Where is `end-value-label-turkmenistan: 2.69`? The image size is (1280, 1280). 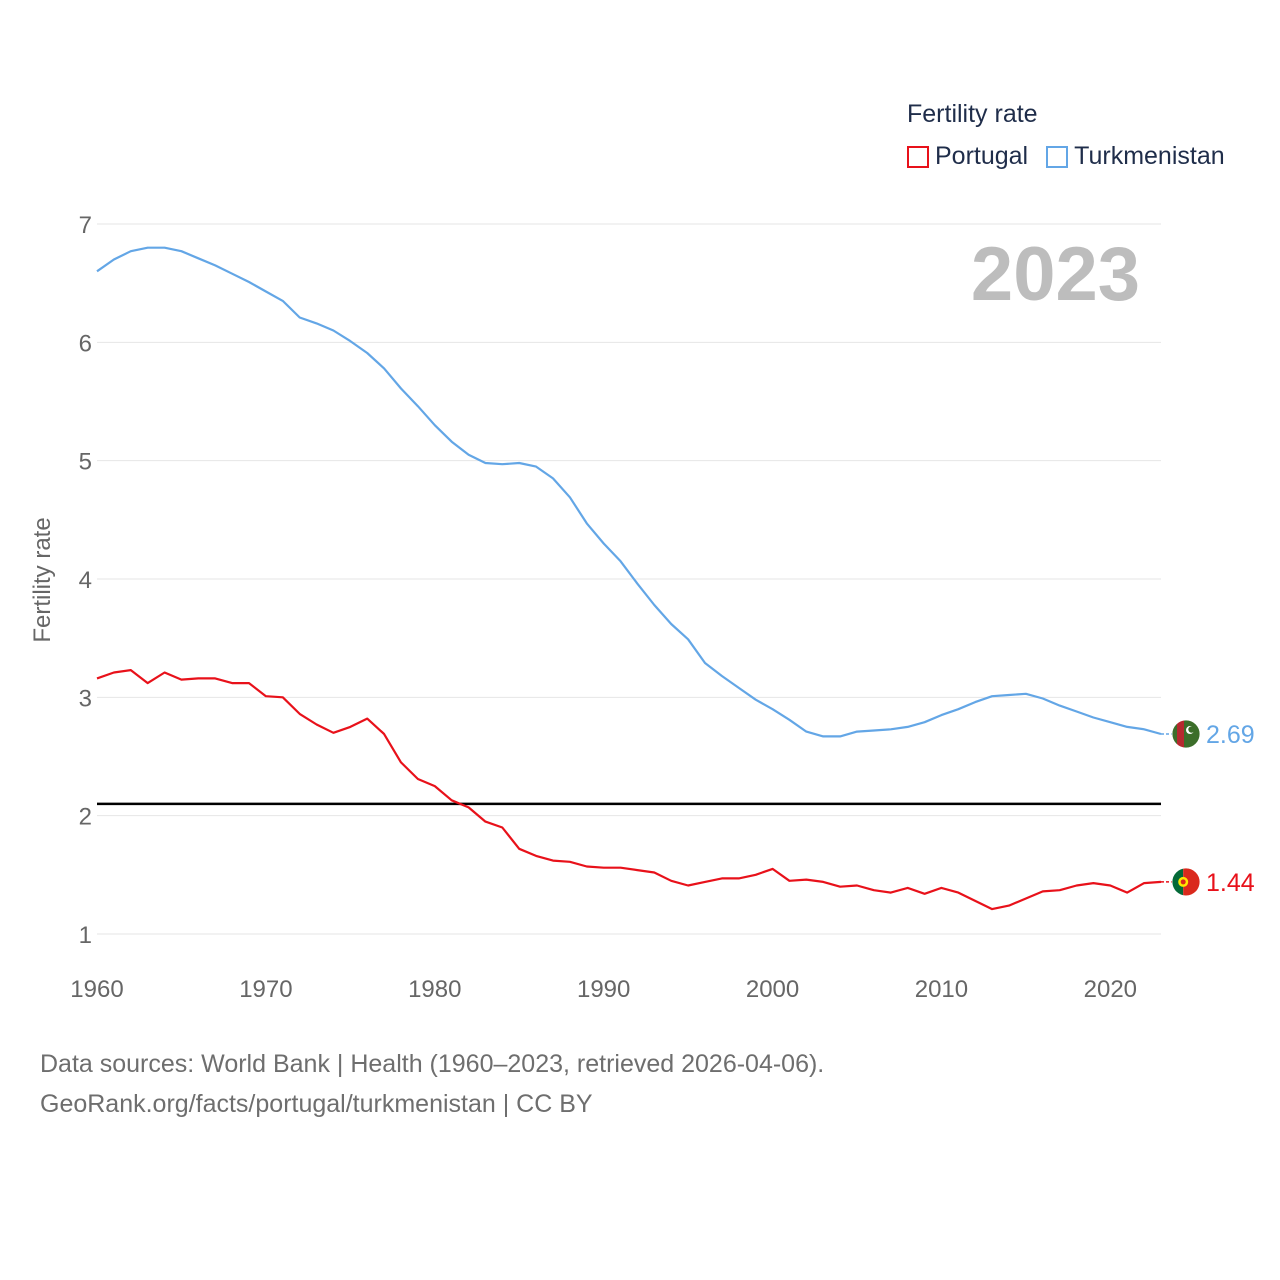
end-value-label-turkmenistan: 2.69 is located at coordinates (1230, 735).